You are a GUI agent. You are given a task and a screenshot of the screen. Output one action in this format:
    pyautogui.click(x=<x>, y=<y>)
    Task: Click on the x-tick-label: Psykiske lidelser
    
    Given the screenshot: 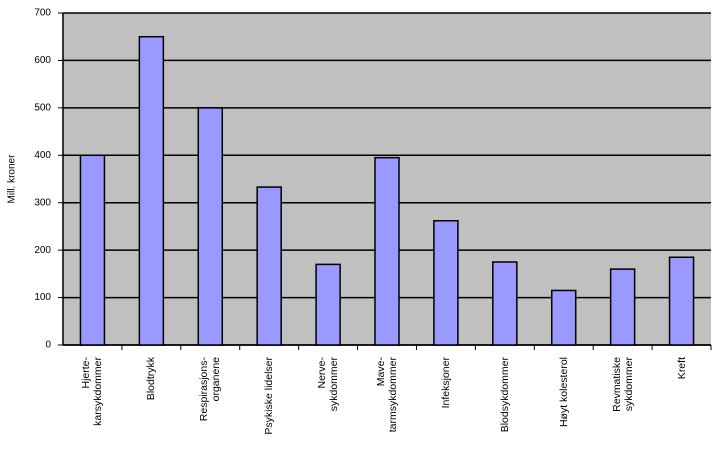 What is the action you would take?
    pyautogui.click(x=269, y=396)
    